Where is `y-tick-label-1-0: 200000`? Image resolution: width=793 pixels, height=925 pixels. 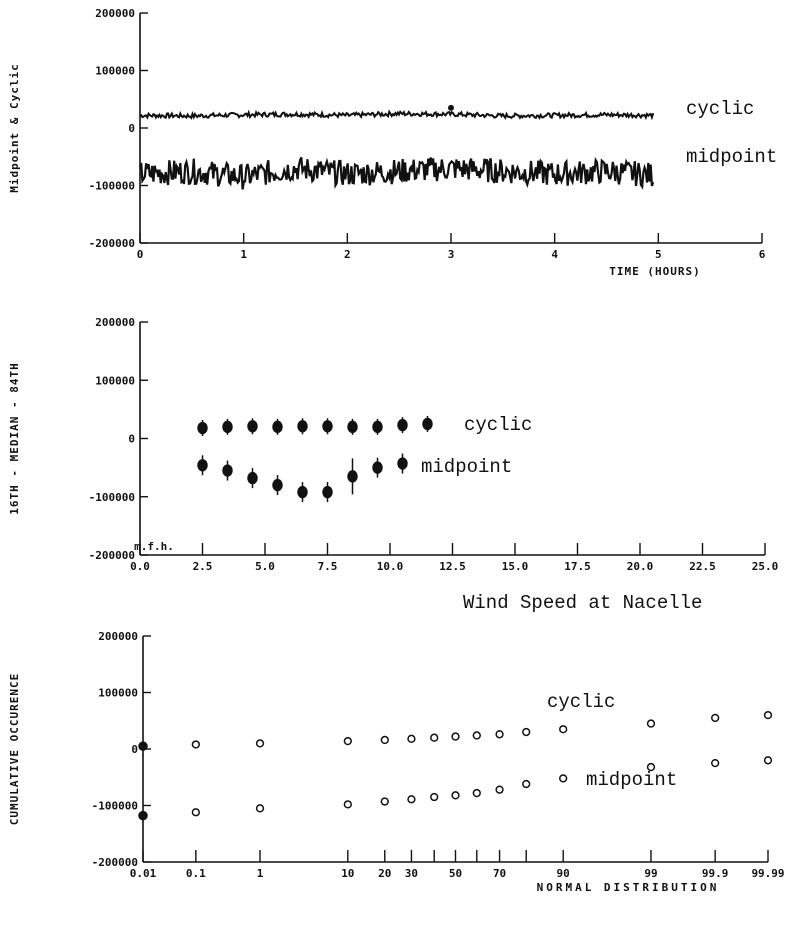 y-tick-label-1-0: 200000 is located at coordinates (115, 322).